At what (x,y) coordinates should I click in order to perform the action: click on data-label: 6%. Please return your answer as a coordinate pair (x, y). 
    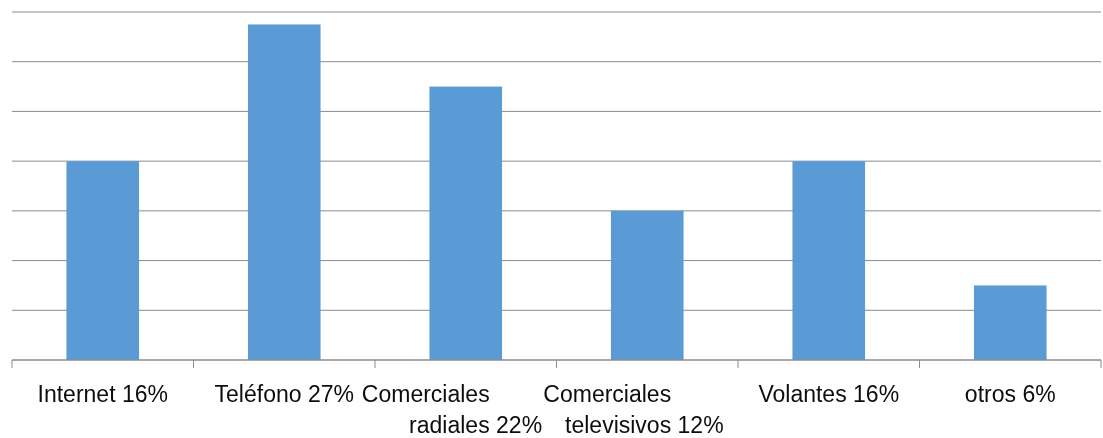
    Looking at the image, I should click on (1039, 394).